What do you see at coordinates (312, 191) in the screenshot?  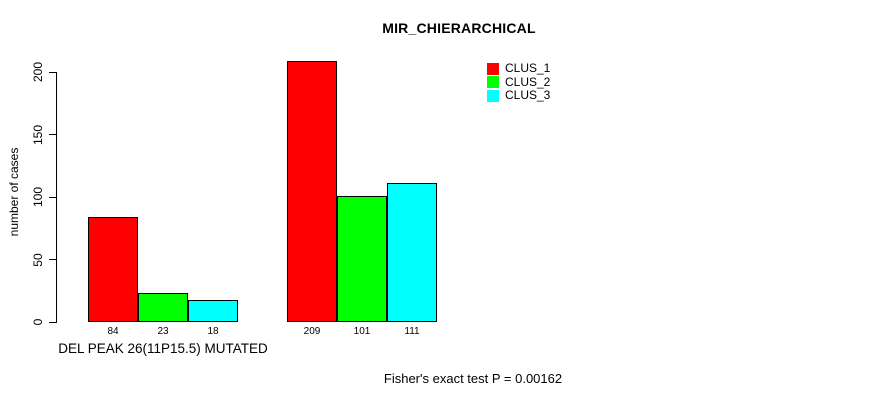 I see `bar-clus_1-group2` at bounding box center [312, 191].